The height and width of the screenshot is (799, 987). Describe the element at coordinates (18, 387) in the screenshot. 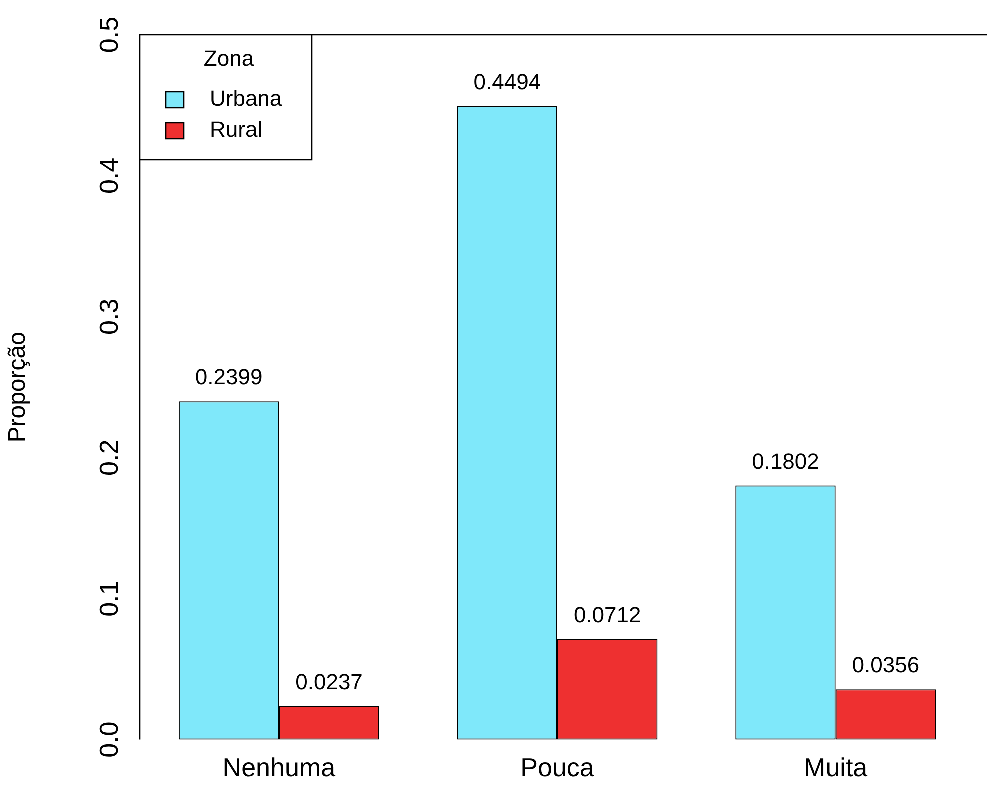

I see `y-axis-title: Proporção` at that location.